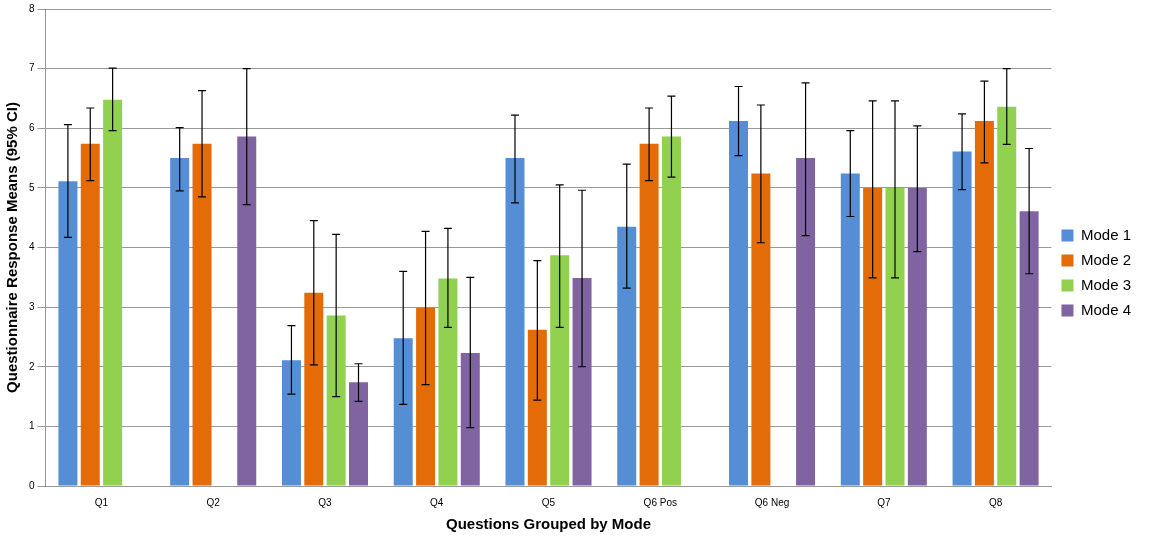 The height and width of the screenshot is (538, 1151). What do you see at coordinates (32, 8) in the screenshot?
I see `y-tick-label: 8` at bounding box center [32, 8].